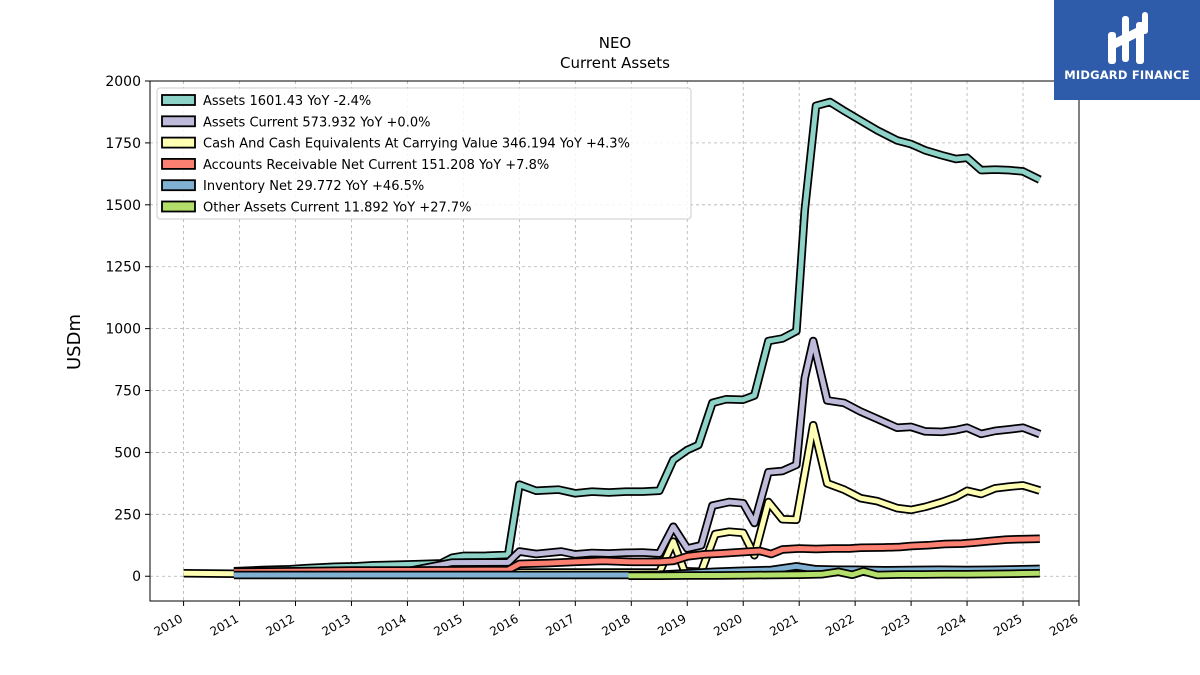 This screenshot has height=675, width=1200. What do you see at coordinates (1127, 75) in the screenshot?
I see `brand-name: MIDGARD FINANCE` at bounding box center [1127, 75].